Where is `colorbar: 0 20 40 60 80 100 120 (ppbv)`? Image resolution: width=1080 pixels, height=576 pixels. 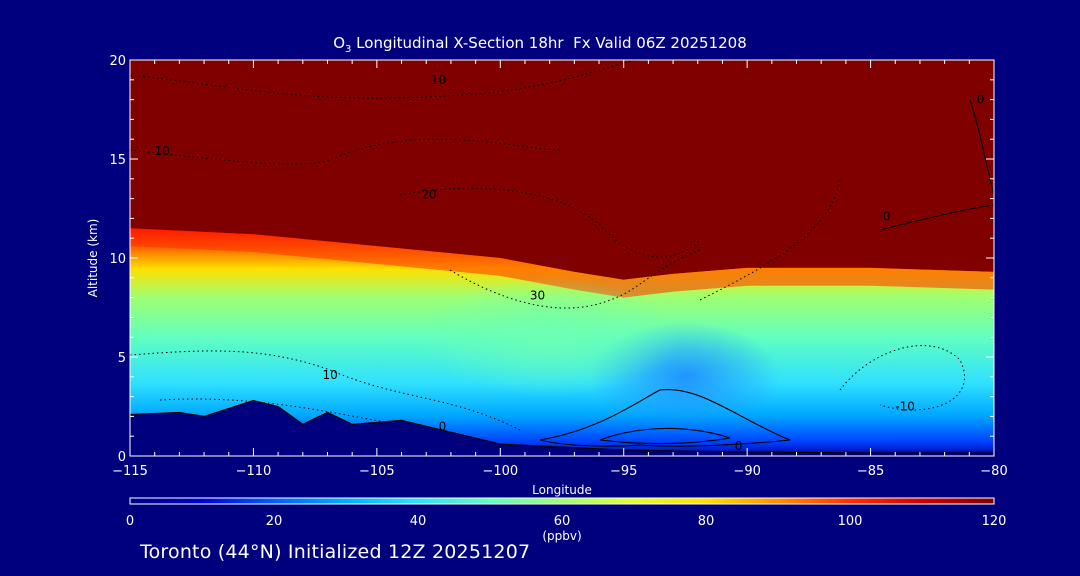 colorbar: 0 20 40 60 80 100 120 (ppbv) is located at coordinates (566, 520).